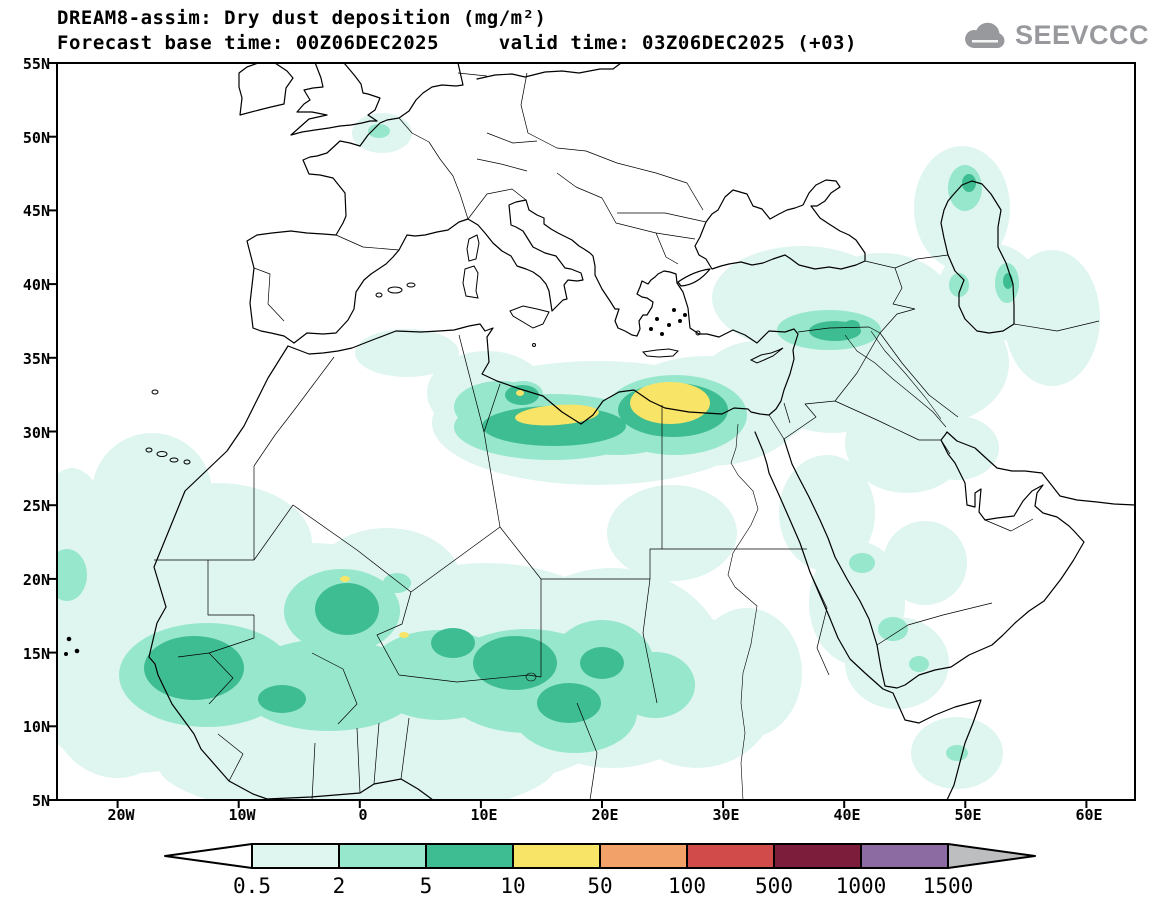 This screenshot has height=907, width=1165. Describe the element at coordinates (36, 580) in the screenshot. I see `lat-label-20n: 20N` at that location.